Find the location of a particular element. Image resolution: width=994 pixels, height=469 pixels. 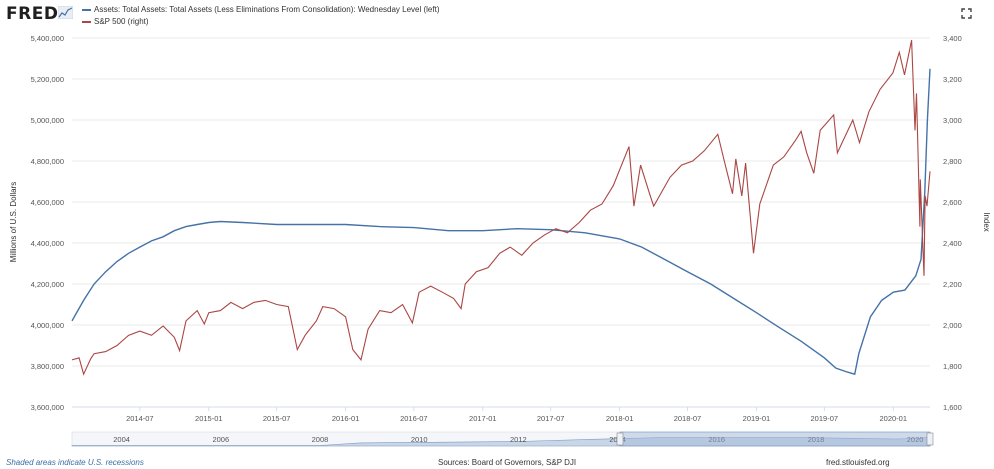

y-right-tick-label: 3,400 is located at coordinates (952, 38).